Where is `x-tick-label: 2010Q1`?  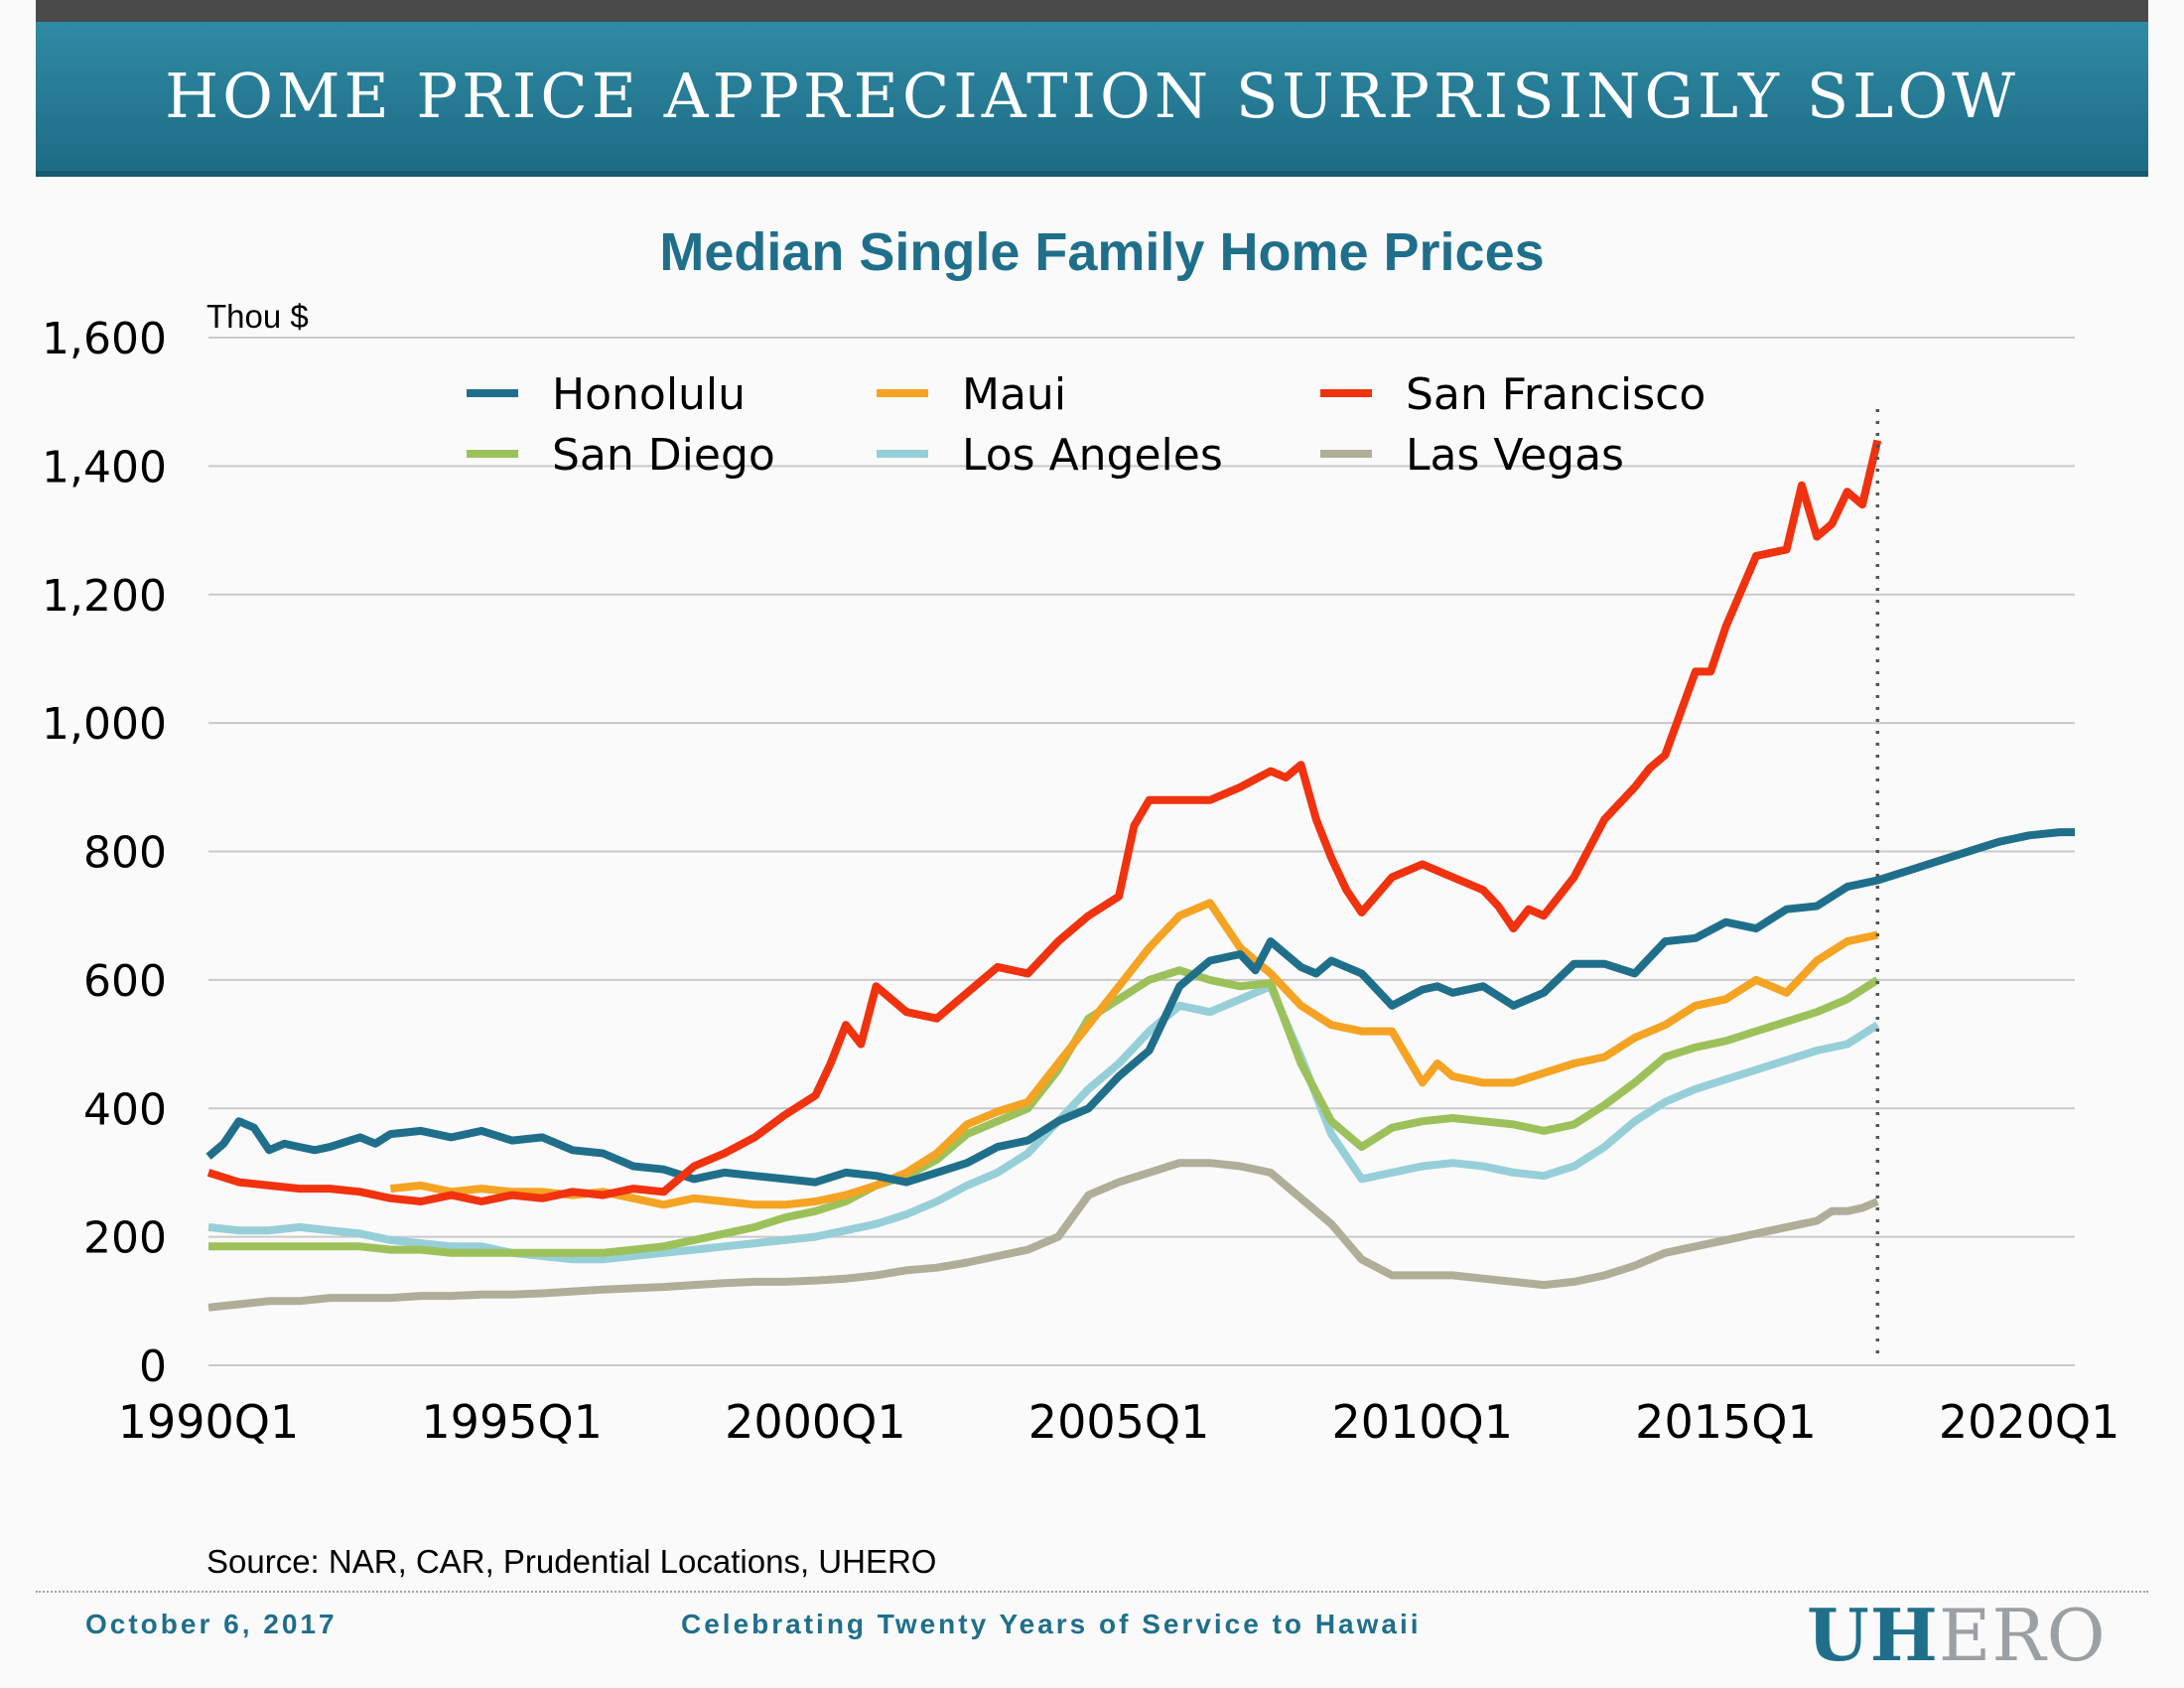
x-tick-label: 2010Q1 is located at coordinates (1422, 1422).